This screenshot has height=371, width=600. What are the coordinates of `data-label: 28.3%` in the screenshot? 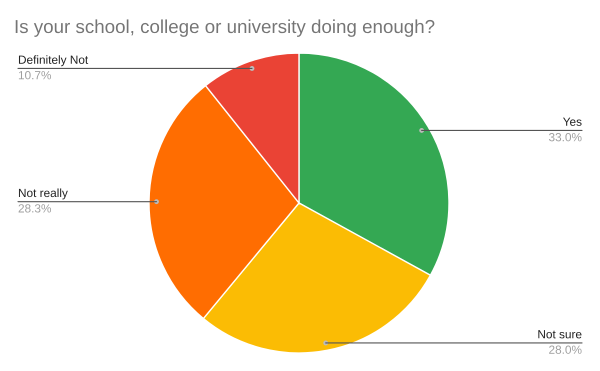 It's located at (35, 208).